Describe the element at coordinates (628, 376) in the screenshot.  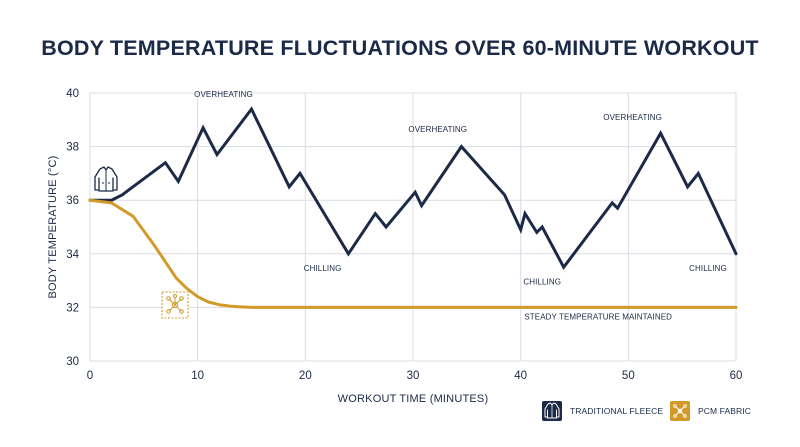
I see `x-tick-label: 50` at that location.